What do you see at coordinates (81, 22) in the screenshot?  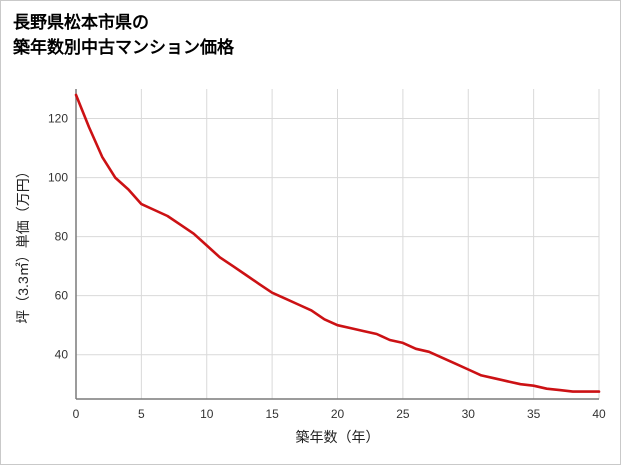 I see `chart-title-line1: 長野県松本市県の` at bounding box center [81, 22].